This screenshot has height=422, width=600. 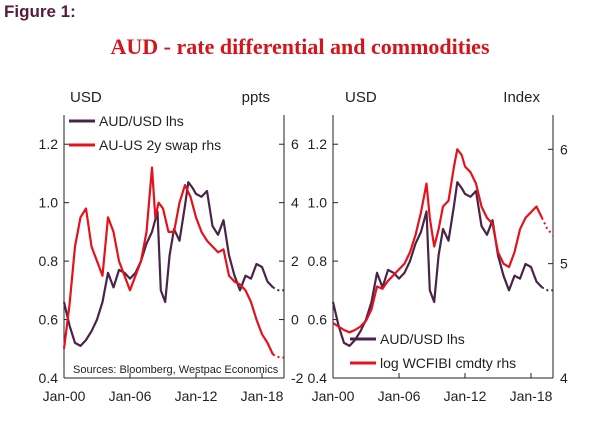 I want to click on chart1-x-tick-label: Jan-18, so click(x=262, y=396).